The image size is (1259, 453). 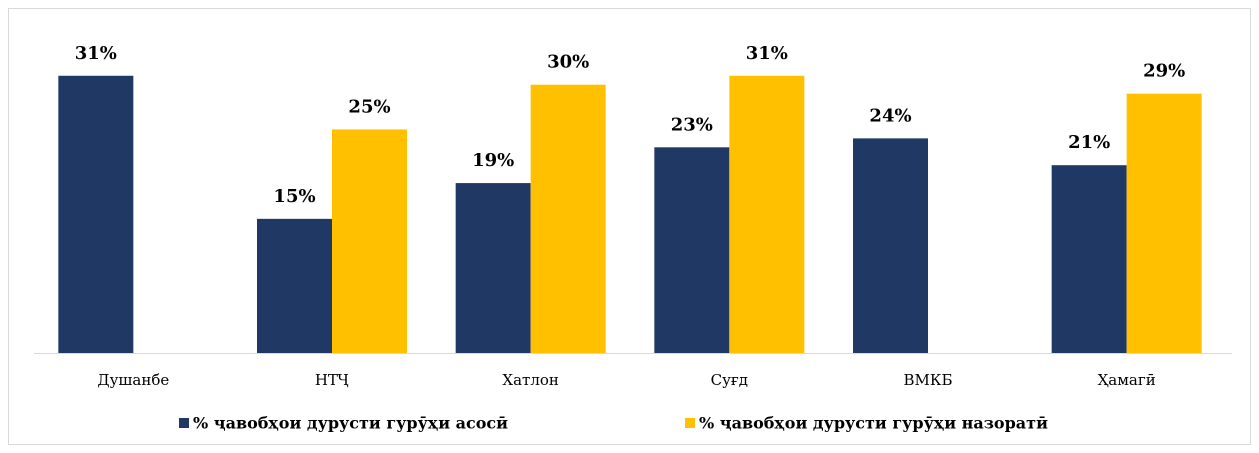 I want to click on data-label: 24%, so click(x=890, y=115).